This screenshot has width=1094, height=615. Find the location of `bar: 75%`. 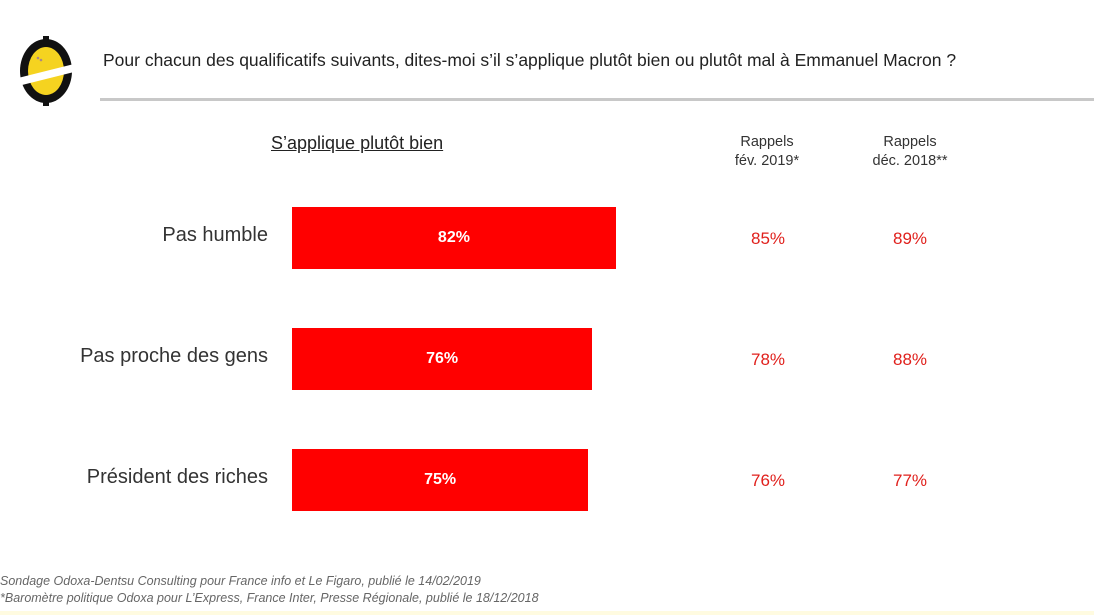

bar: 75% is located at coordinates (440, 480).